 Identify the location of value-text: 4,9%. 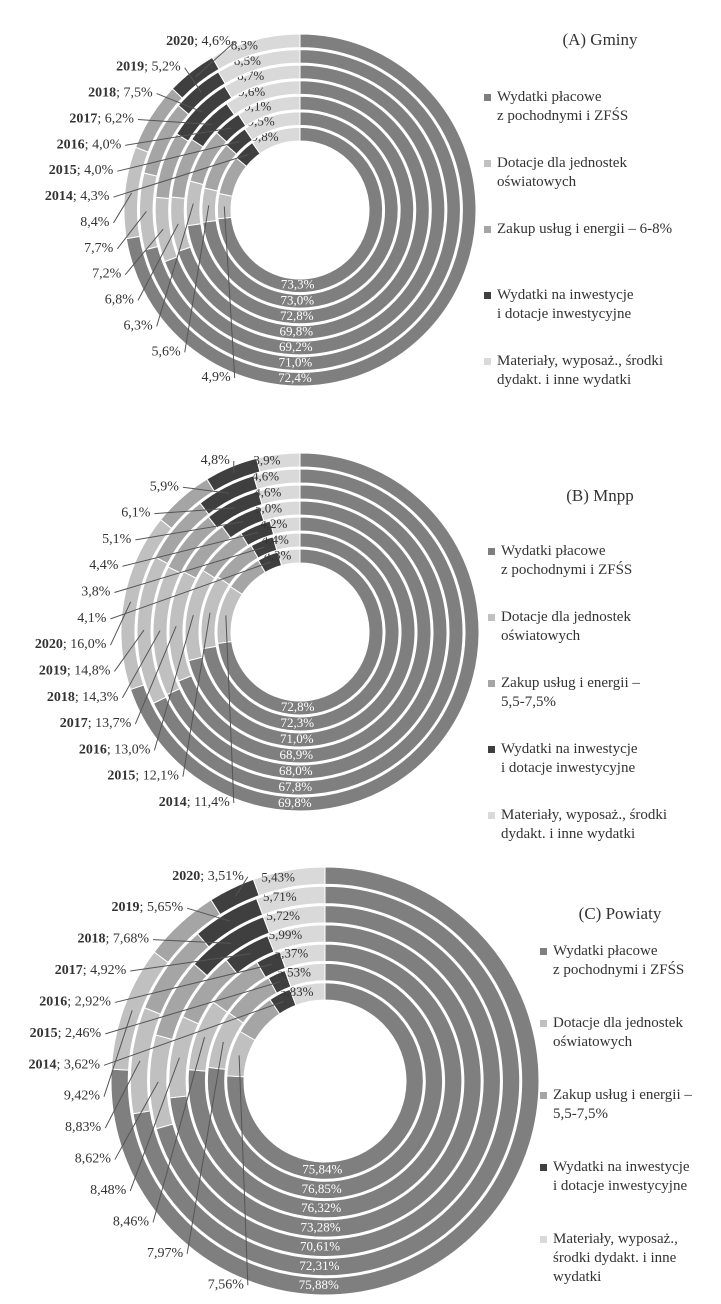
(217, 377).